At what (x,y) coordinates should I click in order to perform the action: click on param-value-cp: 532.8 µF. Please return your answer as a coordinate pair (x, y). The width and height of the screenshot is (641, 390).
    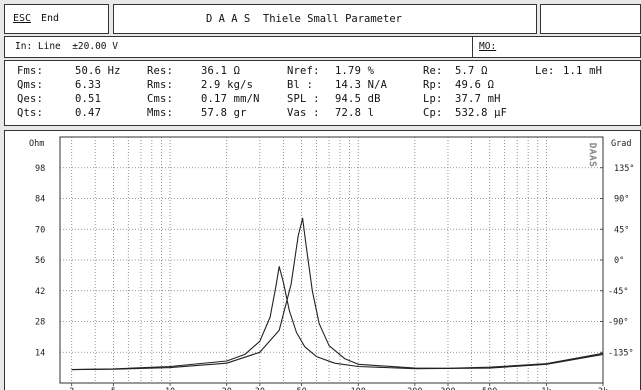
    Looking at the image, I should click on (481, 113).